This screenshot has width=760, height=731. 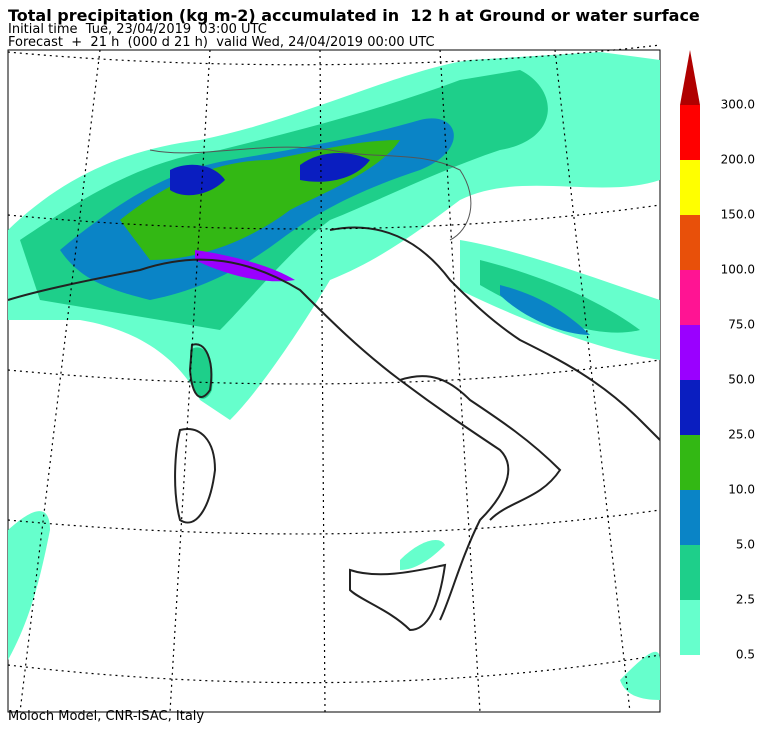 I want to click on colorbar-label: 300.0, so click(x=738, y=105).